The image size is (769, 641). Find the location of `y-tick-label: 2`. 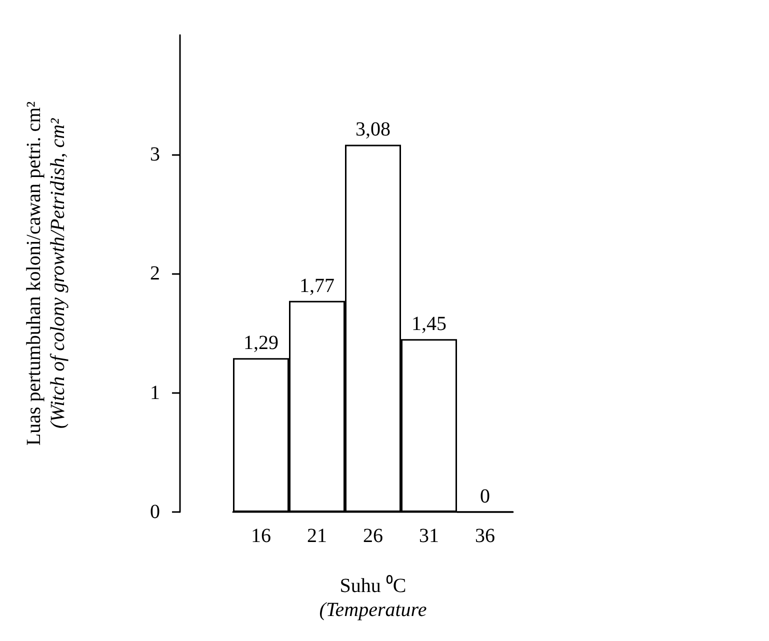

y-tick-label: 2 is located at coordinates (155, 273).